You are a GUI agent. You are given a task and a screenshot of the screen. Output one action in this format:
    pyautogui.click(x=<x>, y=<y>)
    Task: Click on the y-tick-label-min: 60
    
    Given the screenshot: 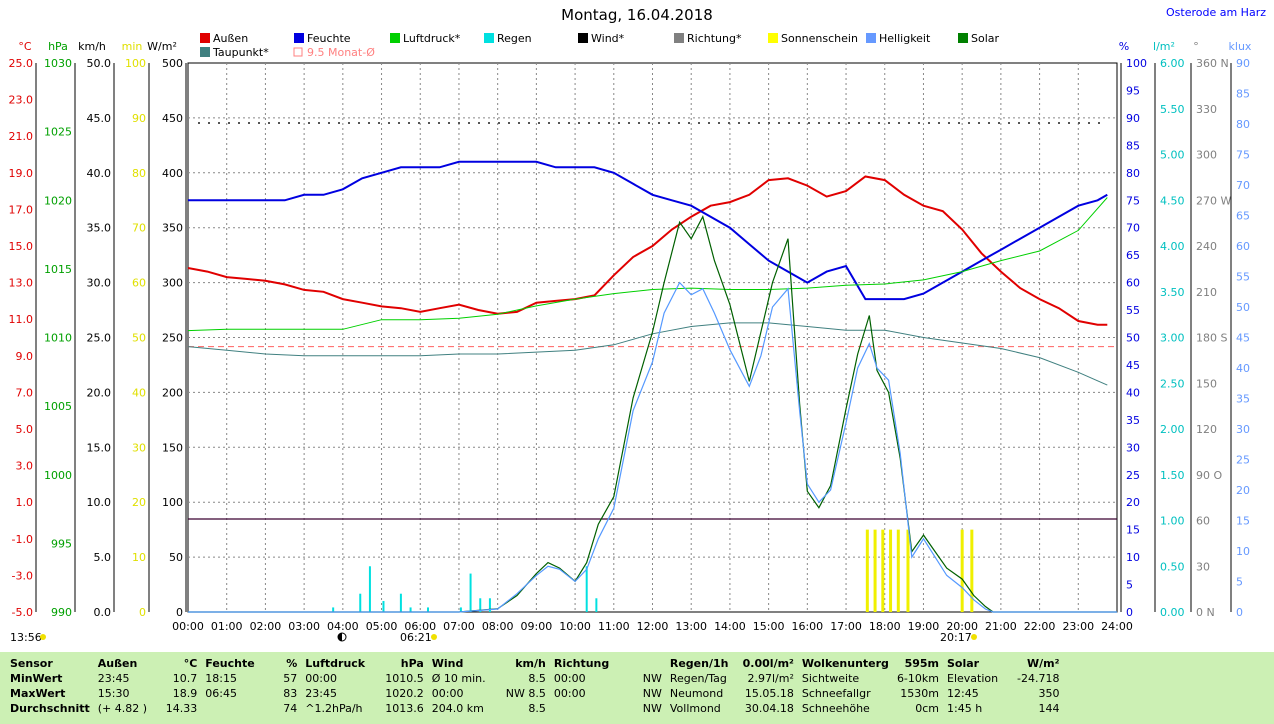 What is the action you would take?
    pyautogui.click(x=139, y=283)
    